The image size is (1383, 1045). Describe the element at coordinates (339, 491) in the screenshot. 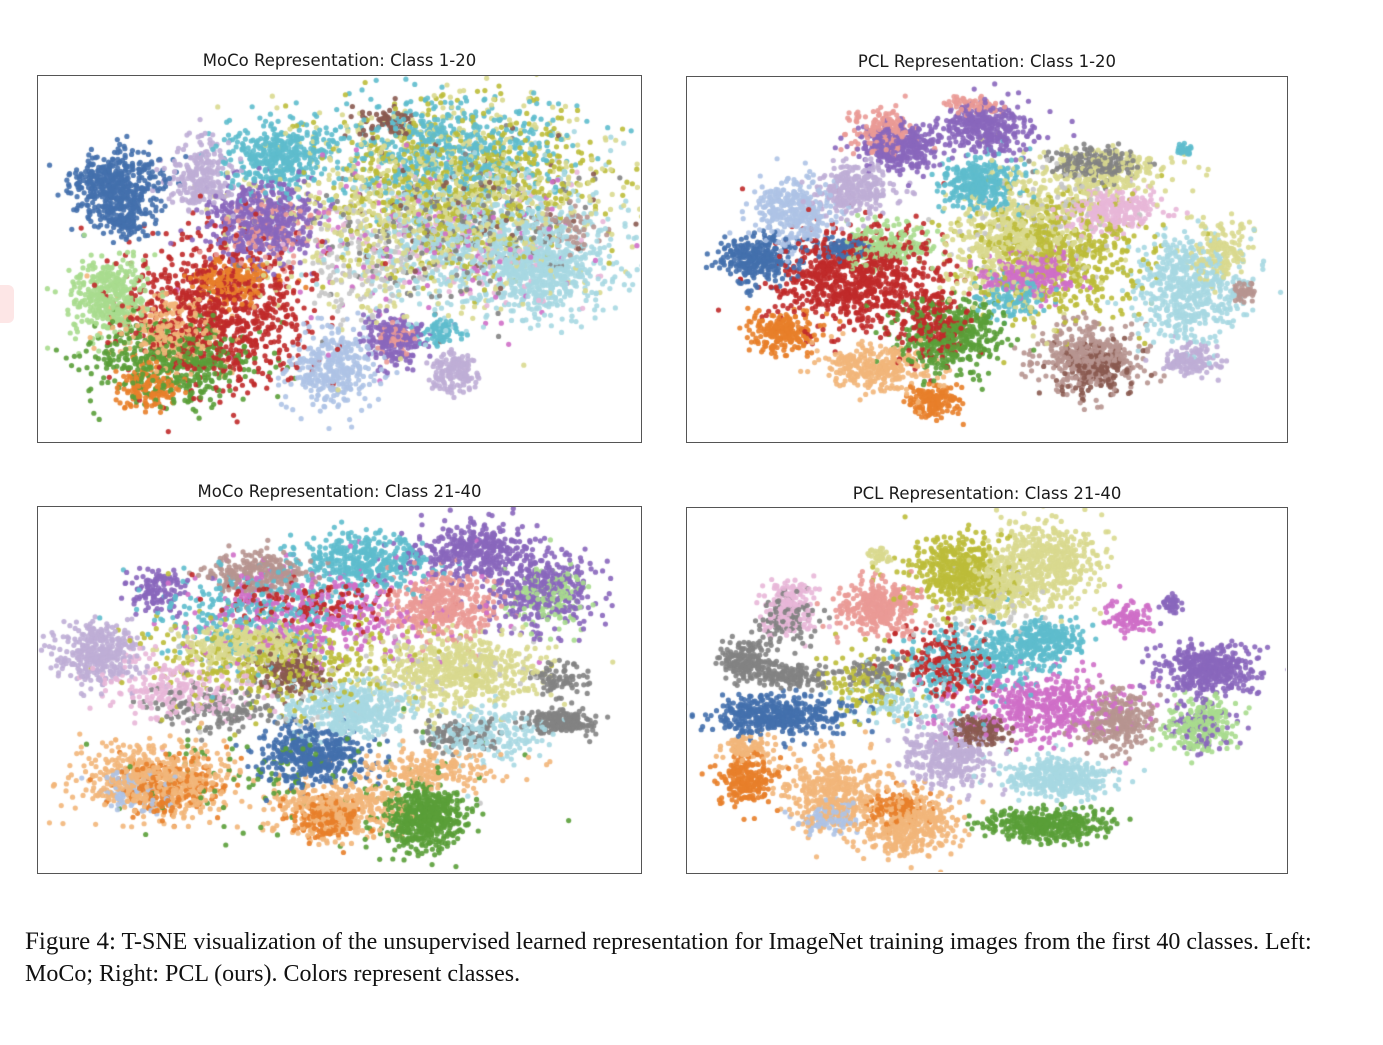

I see `panel-title: MoCo Representation: Class 21-40` at that location.